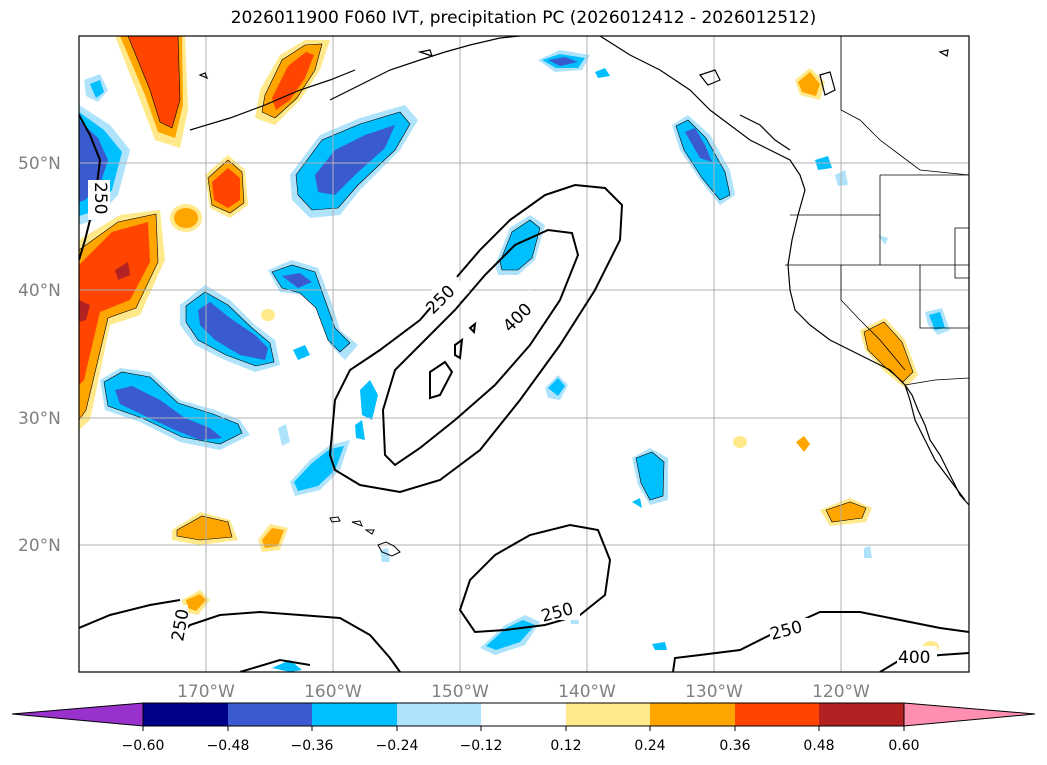  What do you see at coordinates (143, 746) in the screenshot?
I see `colorbar-tick: −0.60` at bounding box center [143, 746].